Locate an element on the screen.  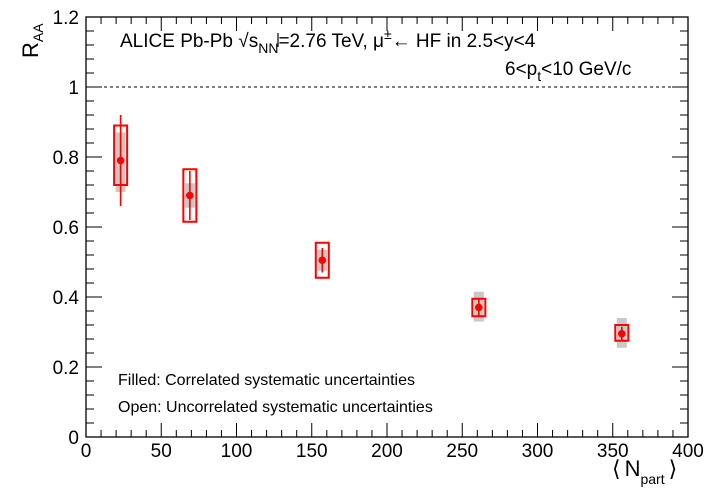
annotation-s: s is located at coordinates (254, 41).